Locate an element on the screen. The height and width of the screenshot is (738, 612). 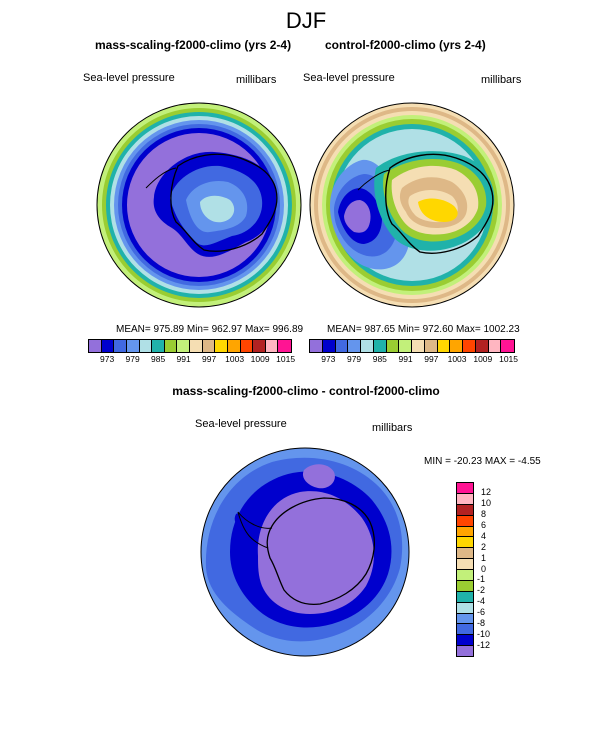
left-colorbar-tick-label: 1003 is located at coordinates (235, 359).